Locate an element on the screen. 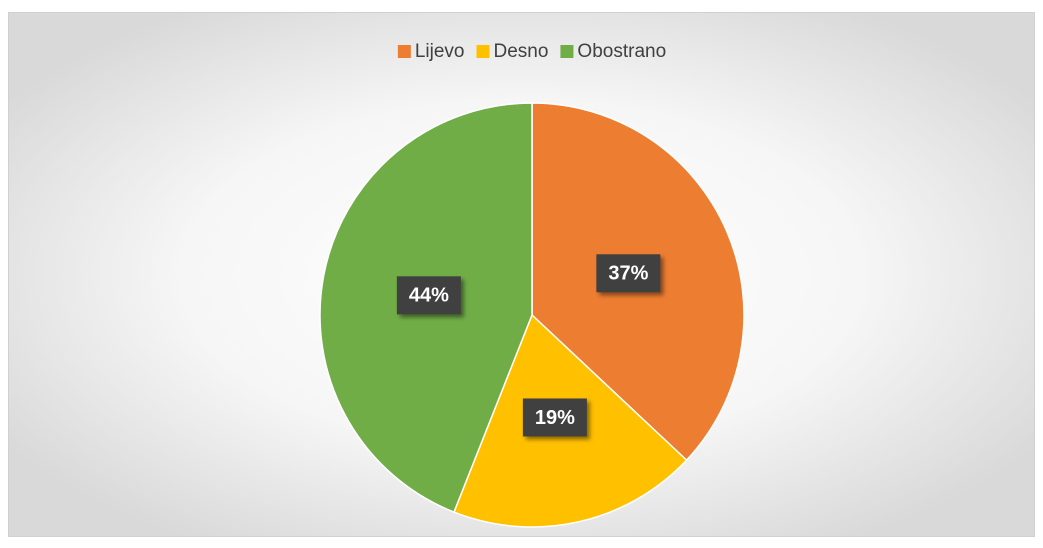  legend-label: Lijevo is located at coordinates (440, 51).